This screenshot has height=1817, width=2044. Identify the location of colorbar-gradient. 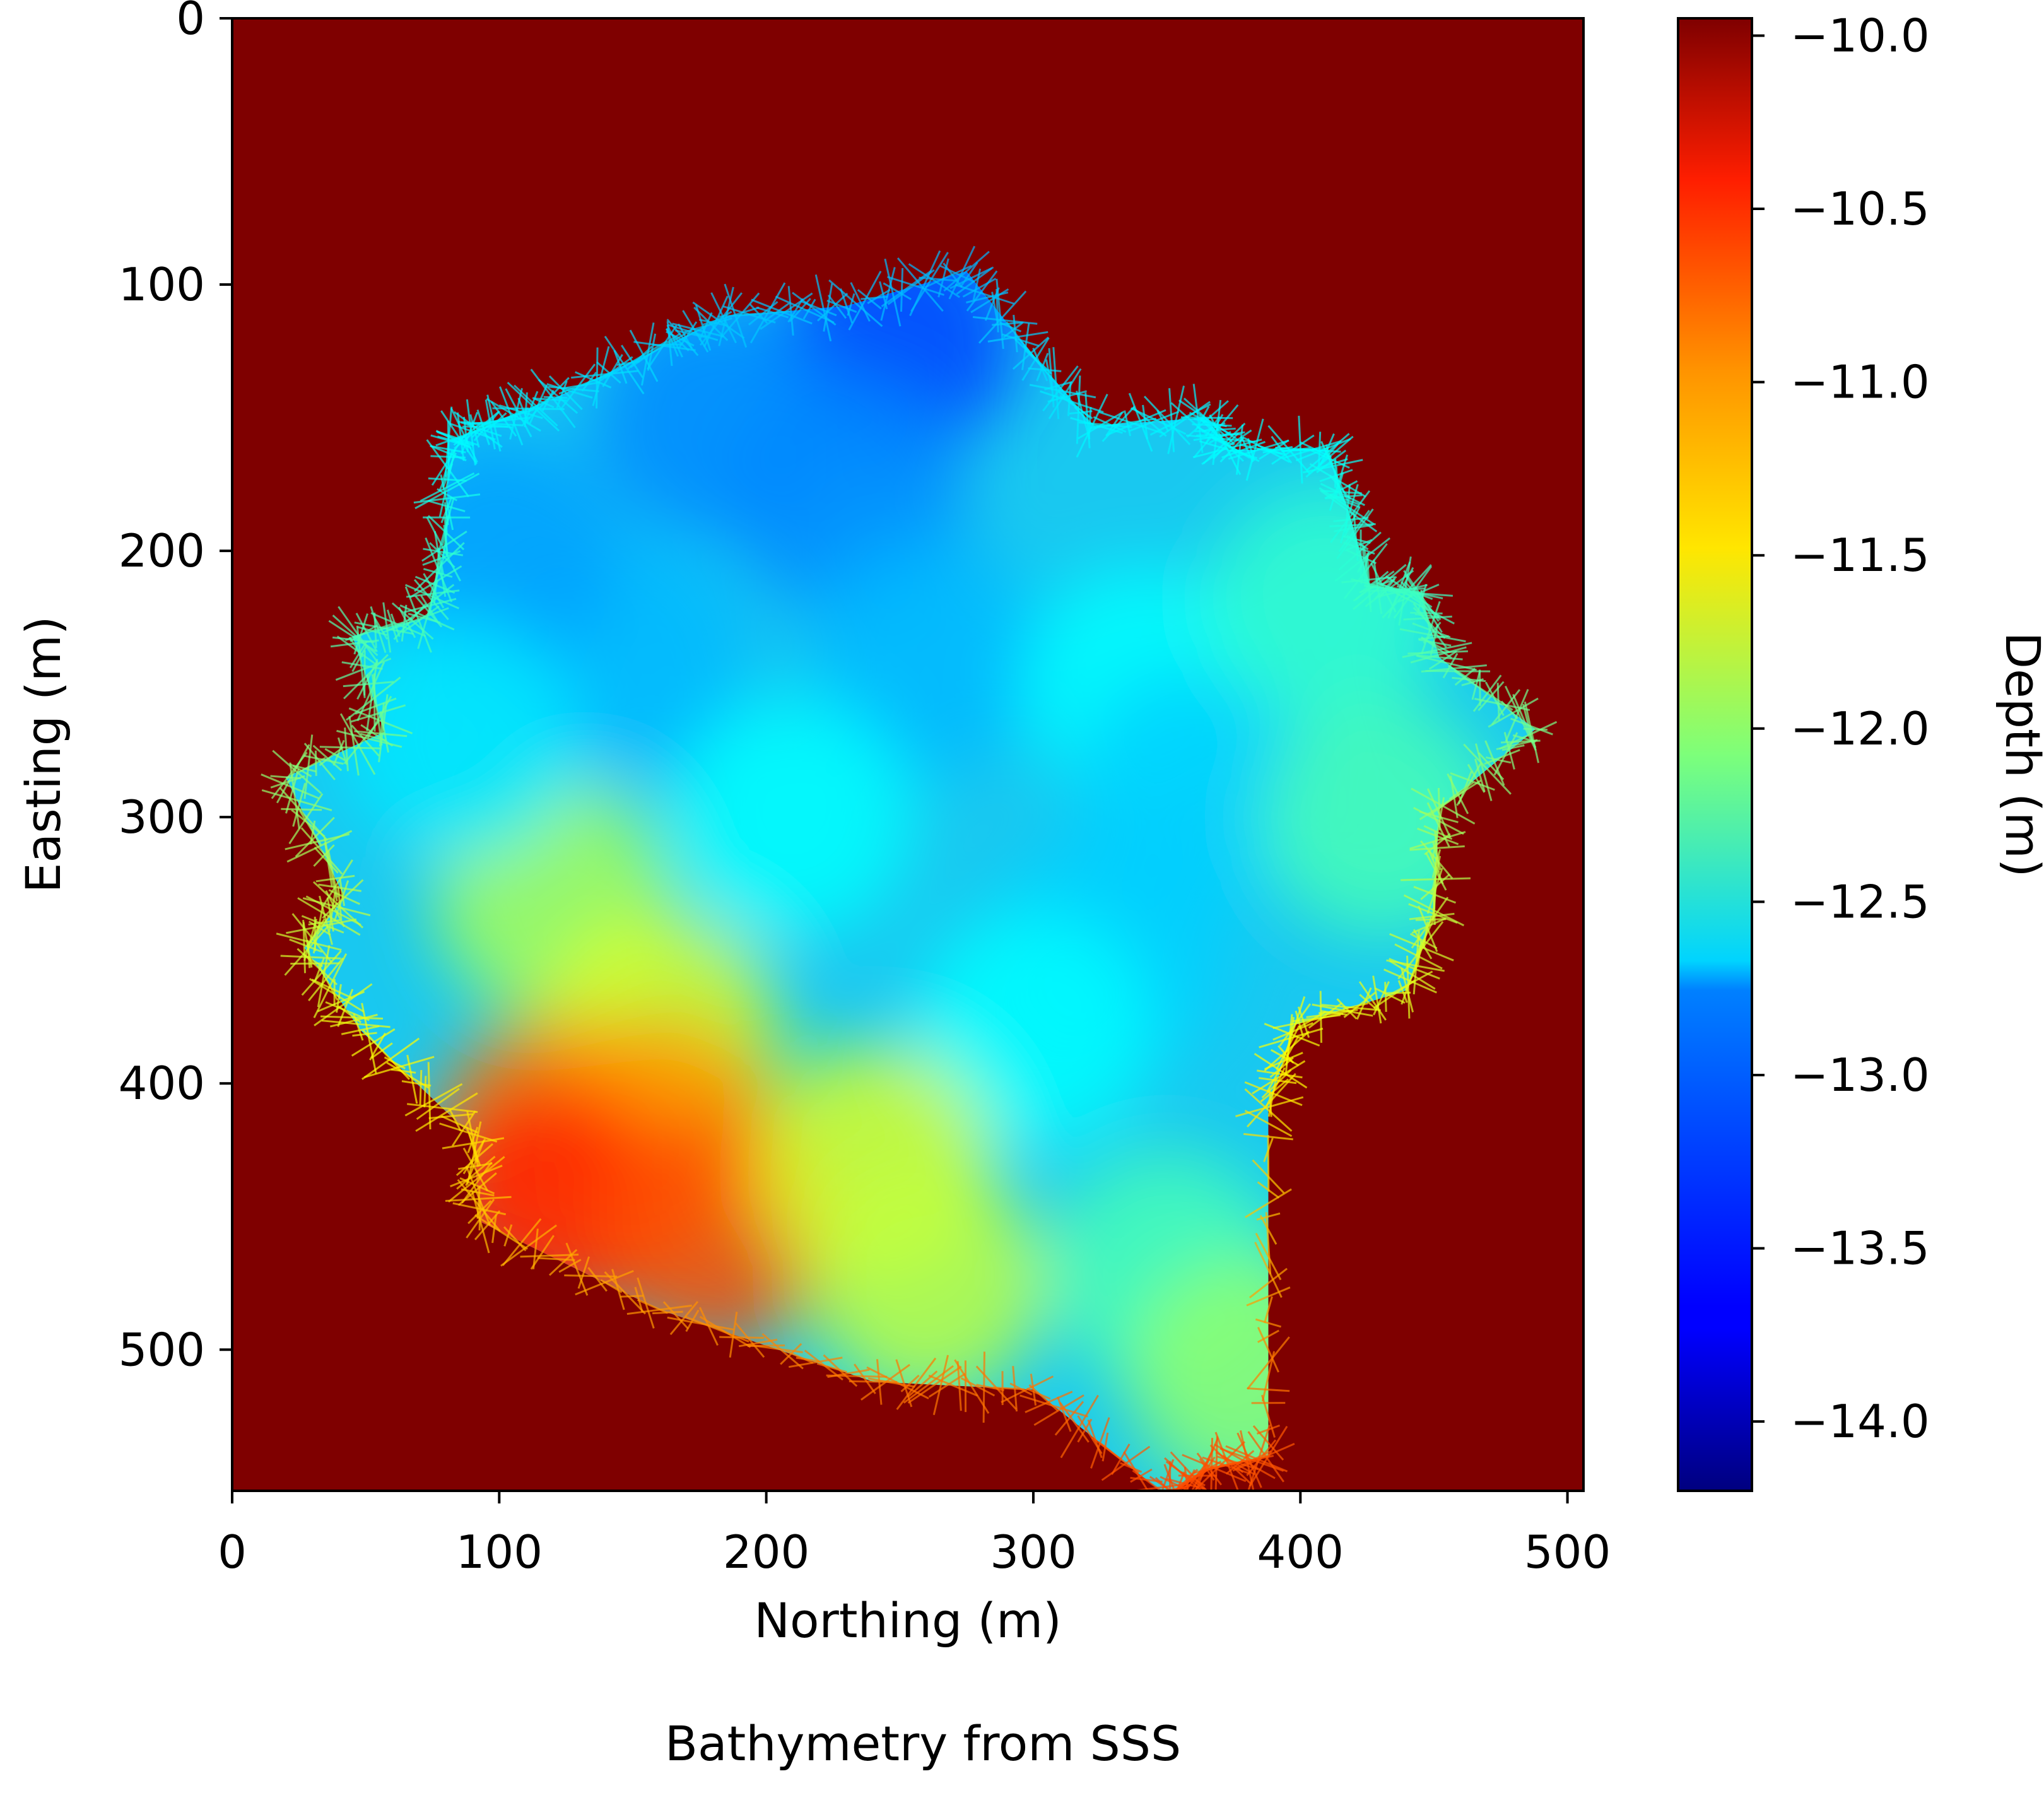
(1715, 754).